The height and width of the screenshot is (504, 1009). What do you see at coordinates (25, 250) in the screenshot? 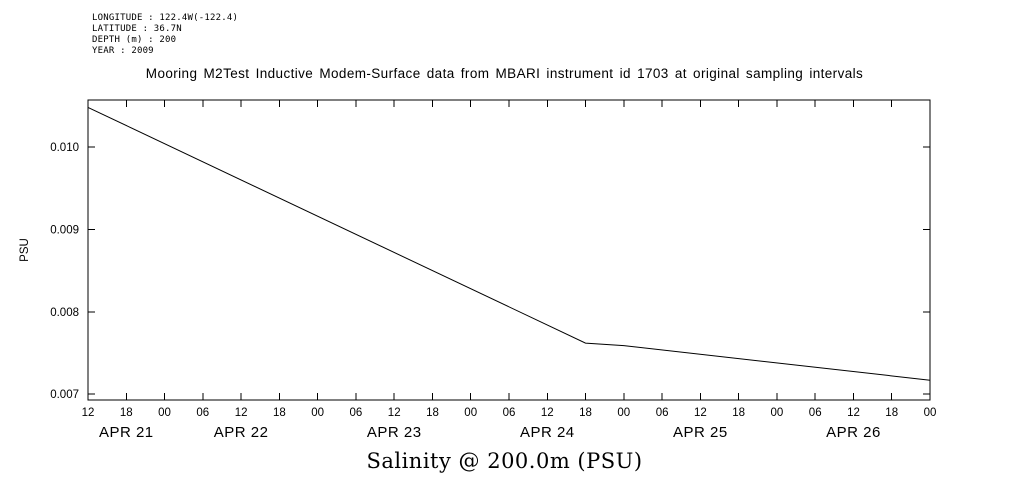
I see `y-axis-label: PSU` at bounding box center [25, 250].